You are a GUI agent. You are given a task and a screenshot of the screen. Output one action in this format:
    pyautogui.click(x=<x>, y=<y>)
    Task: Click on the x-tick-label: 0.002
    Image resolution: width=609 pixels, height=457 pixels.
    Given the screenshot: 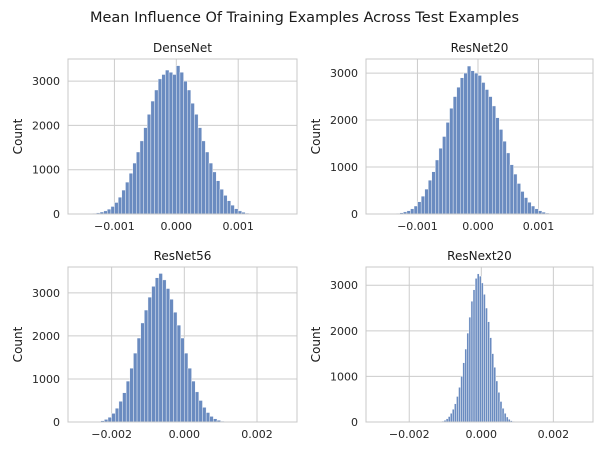 What is the action you would take?
    pyautogui.click(x=257, y=434)
    